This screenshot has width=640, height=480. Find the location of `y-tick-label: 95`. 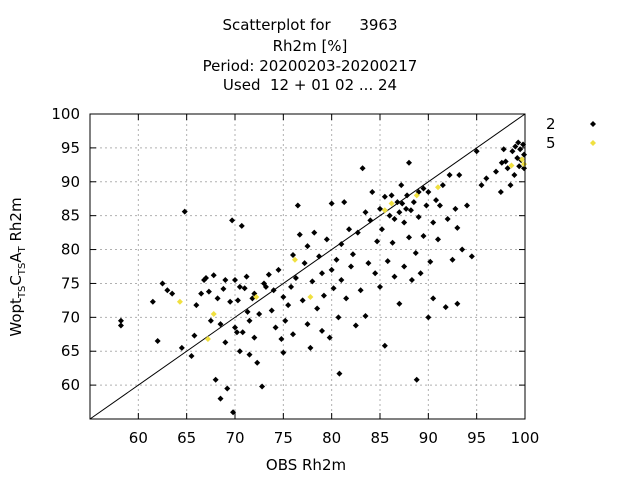

y-tick-label: 95 is located at coordinates (70, 148).